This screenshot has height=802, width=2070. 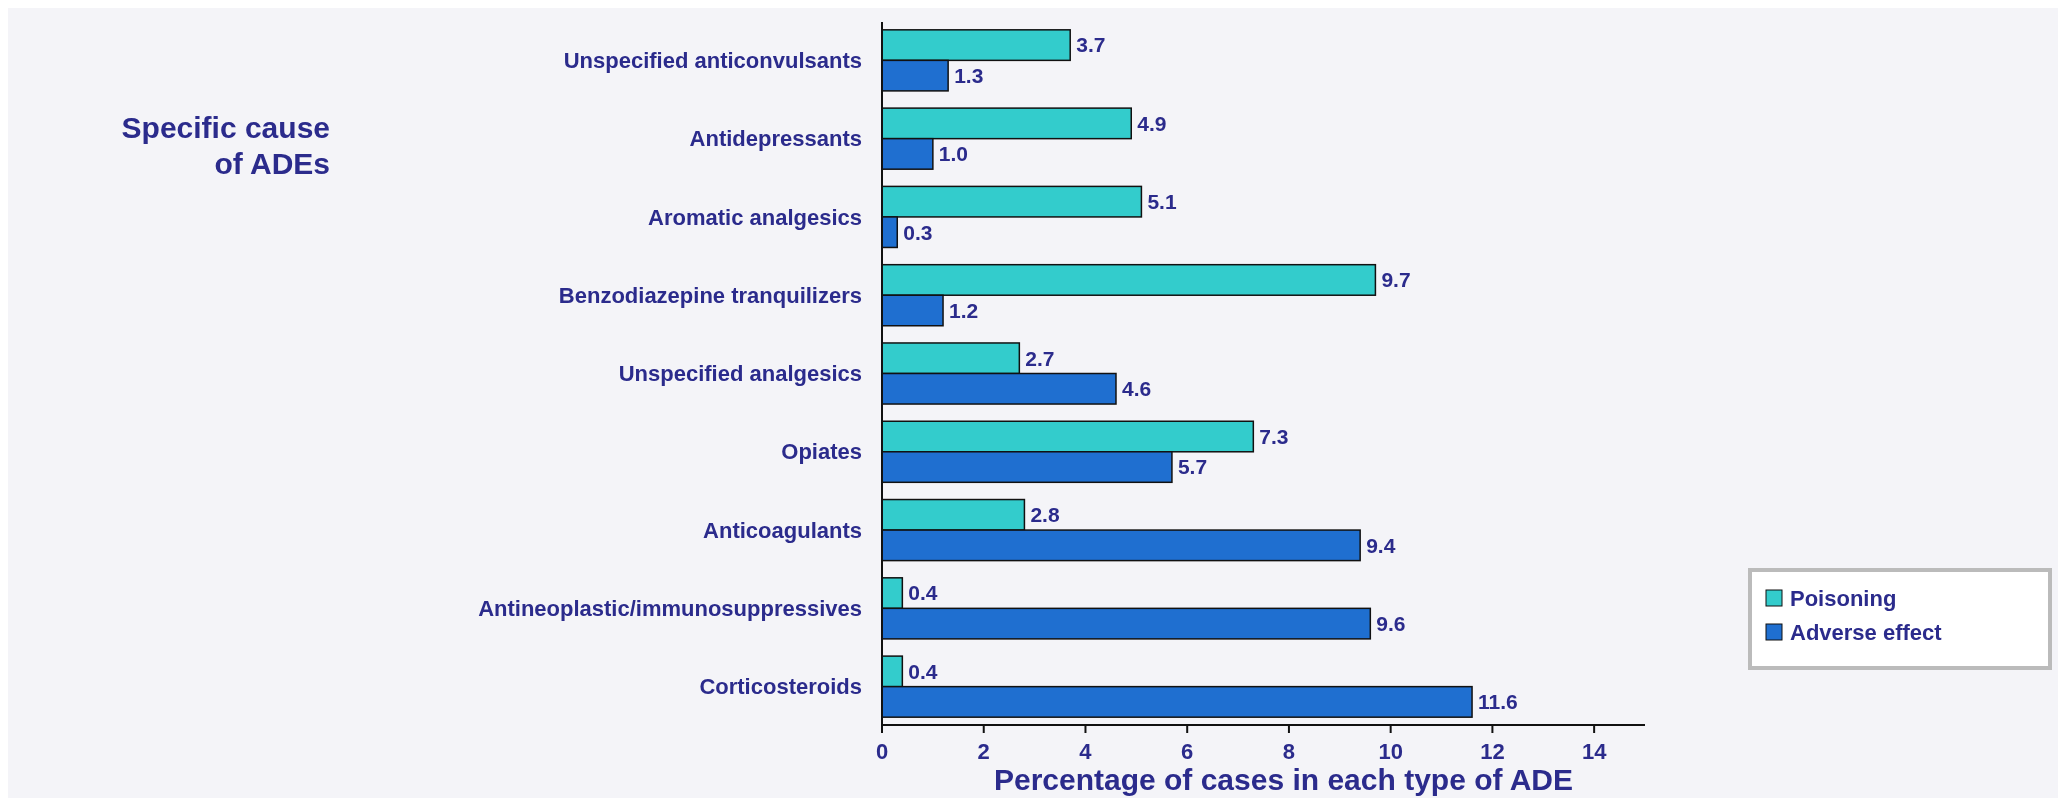 What do you see at coordinates (1086, 751) in the screenshot?
I see `x-tick-label: 4` at bounding box center [1086, 751].